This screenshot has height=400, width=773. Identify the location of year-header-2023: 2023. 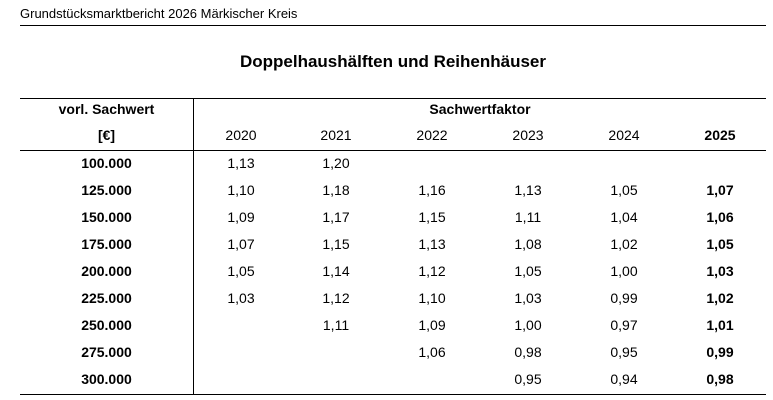
(528, 135).